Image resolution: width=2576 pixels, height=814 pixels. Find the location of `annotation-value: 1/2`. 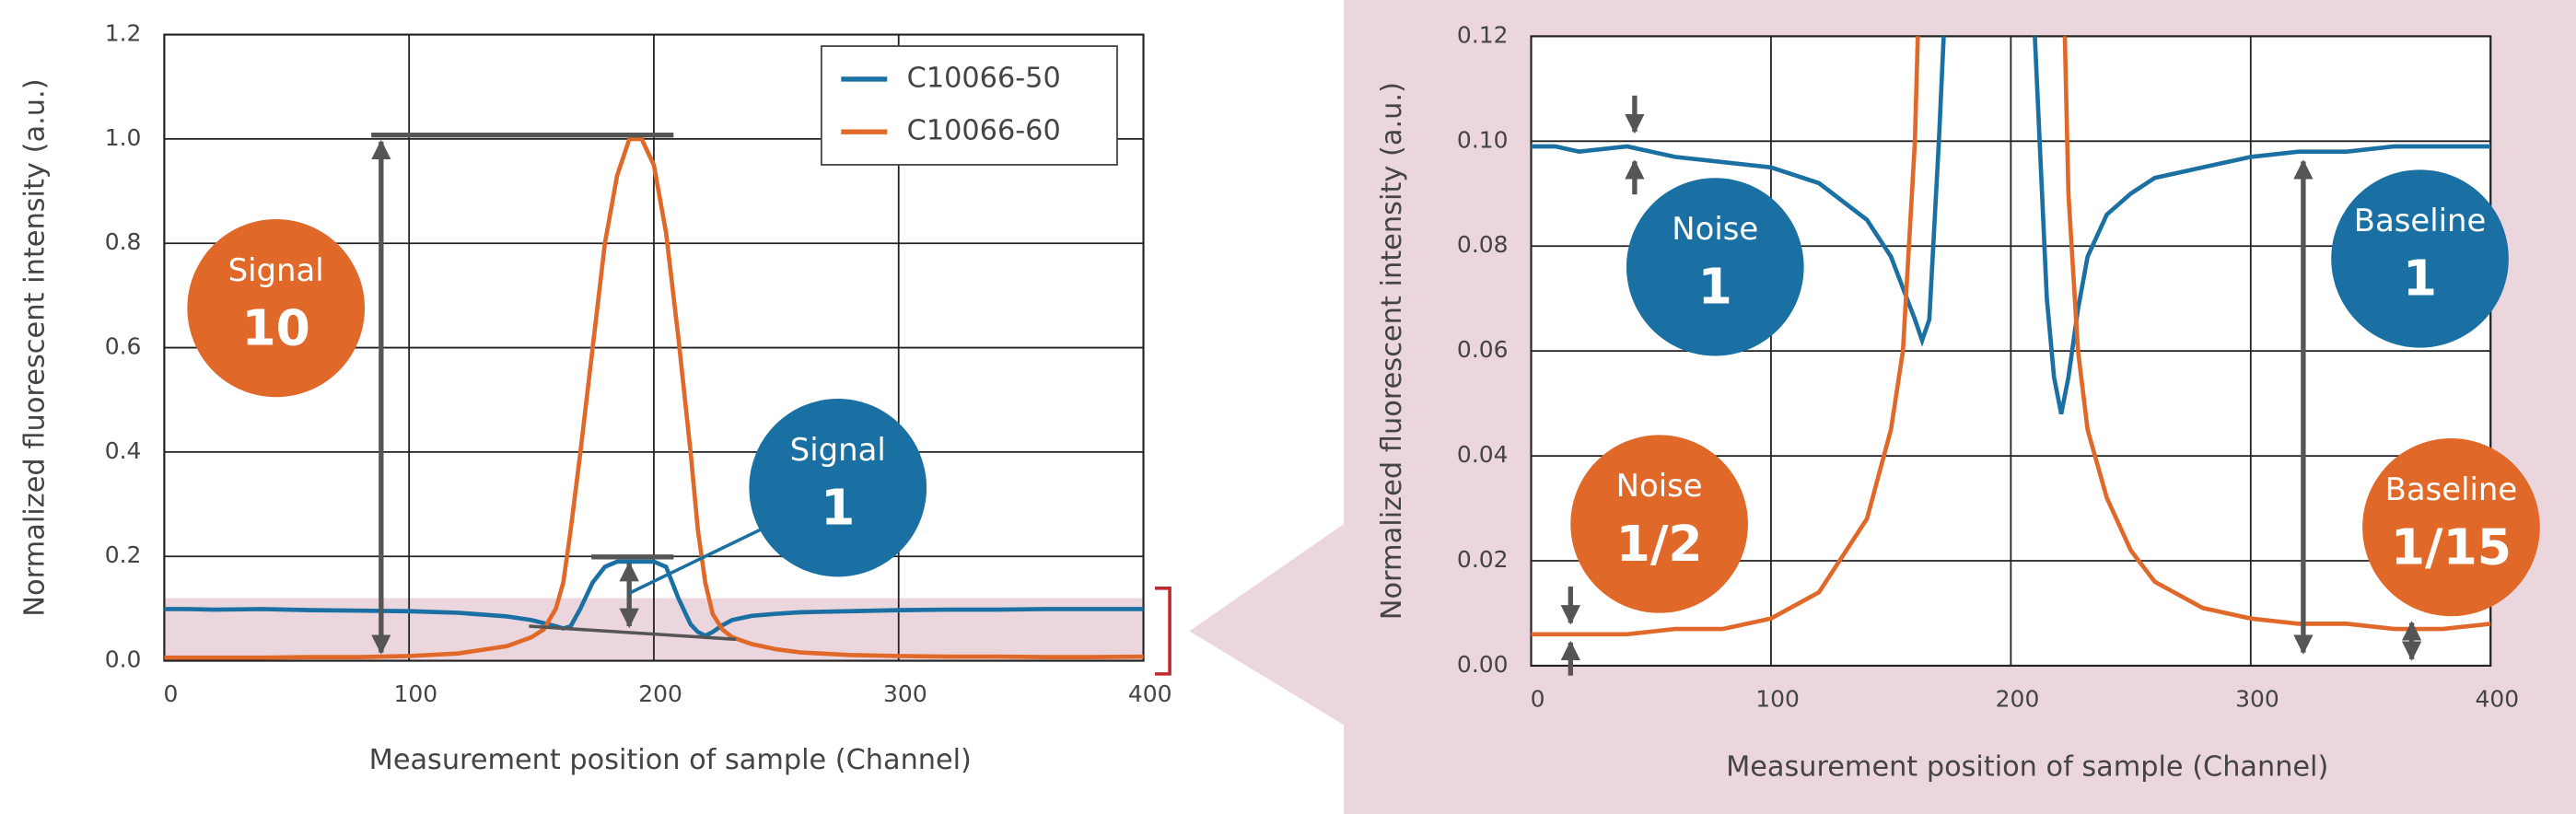

annotation-value: 1/2 is located at coordinates (1659, 544).